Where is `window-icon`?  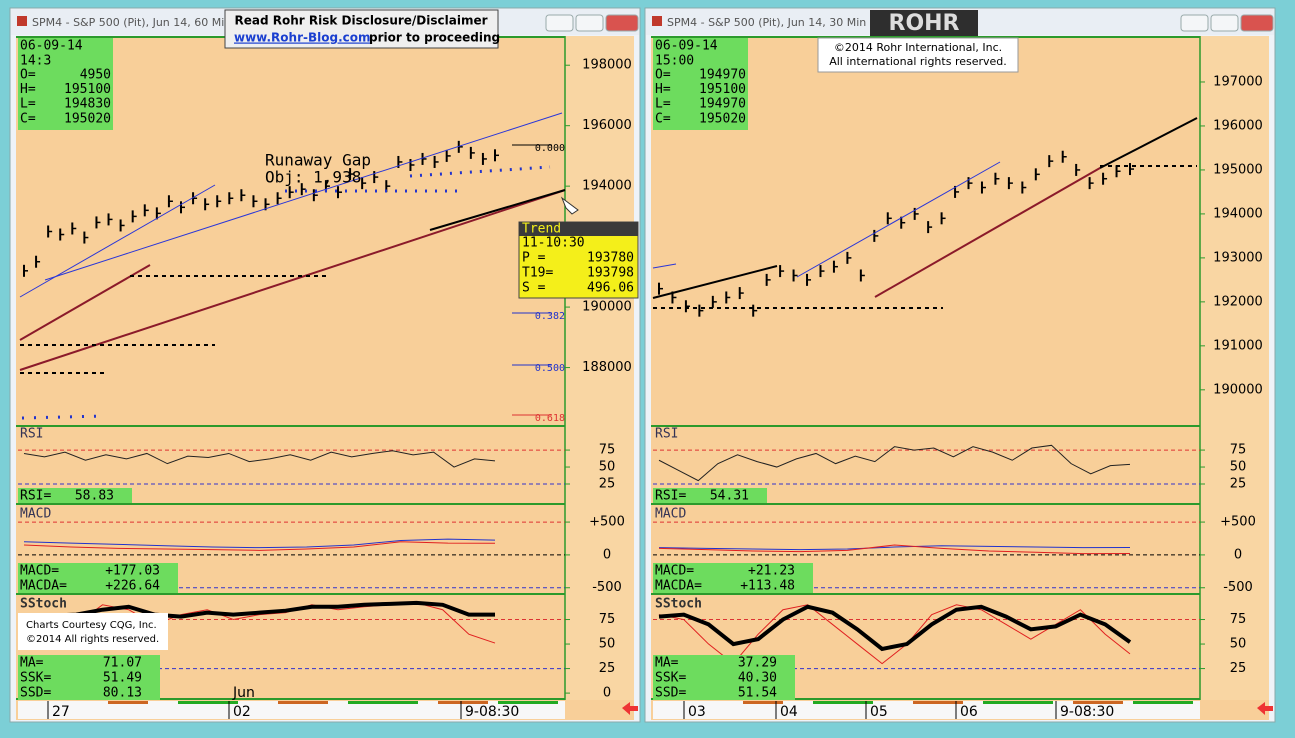
window-icon is located at coordinates (22, 21).